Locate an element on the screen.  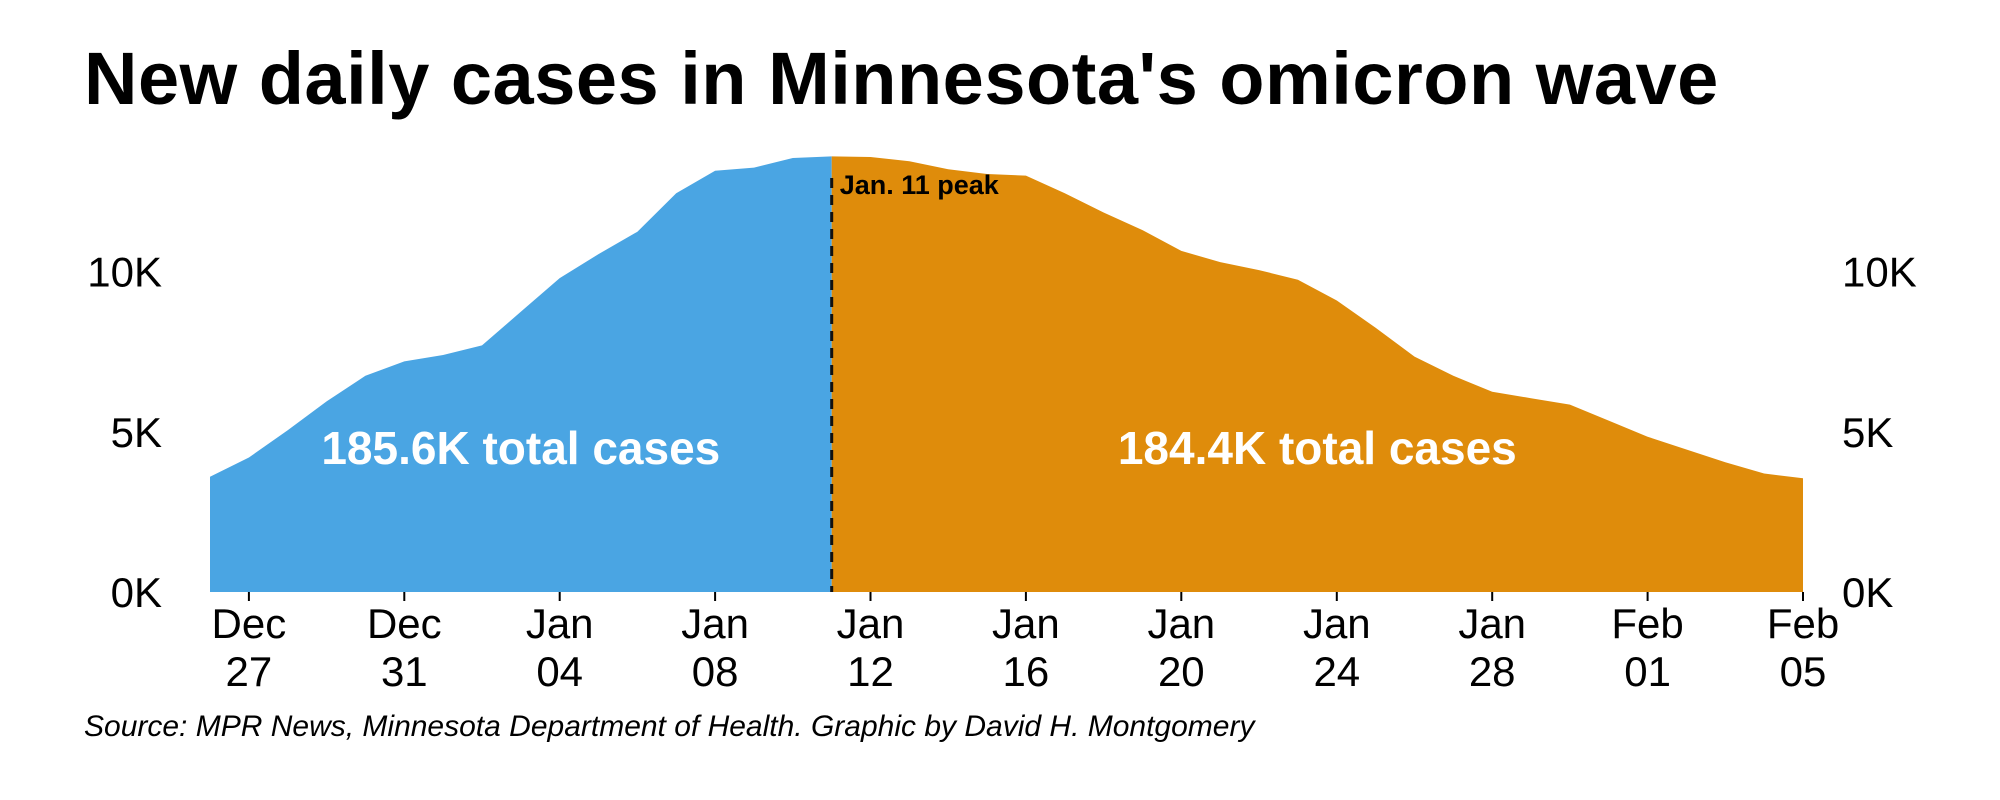
x-tick-label-day: 31 is located at coordinates (404, 671).